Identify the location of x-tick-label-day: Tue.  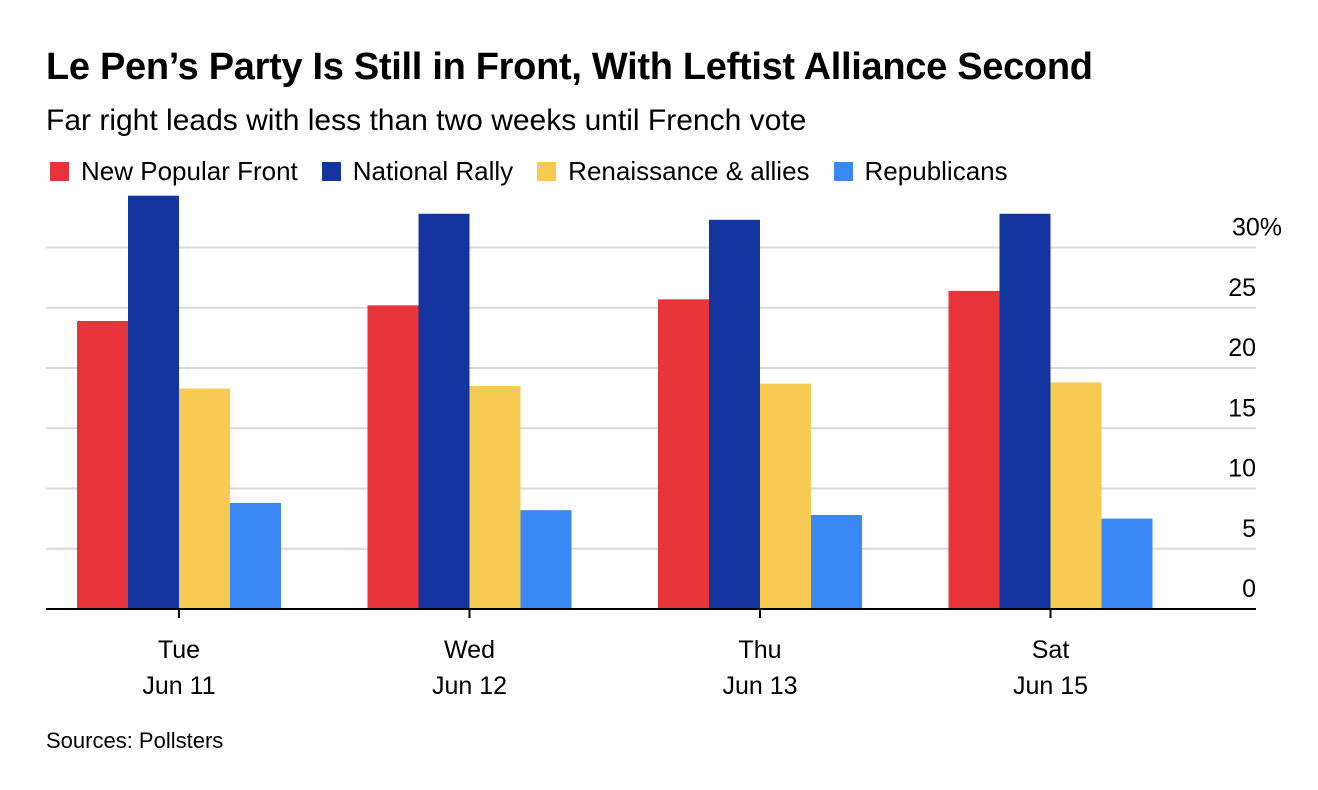
(179, 650).